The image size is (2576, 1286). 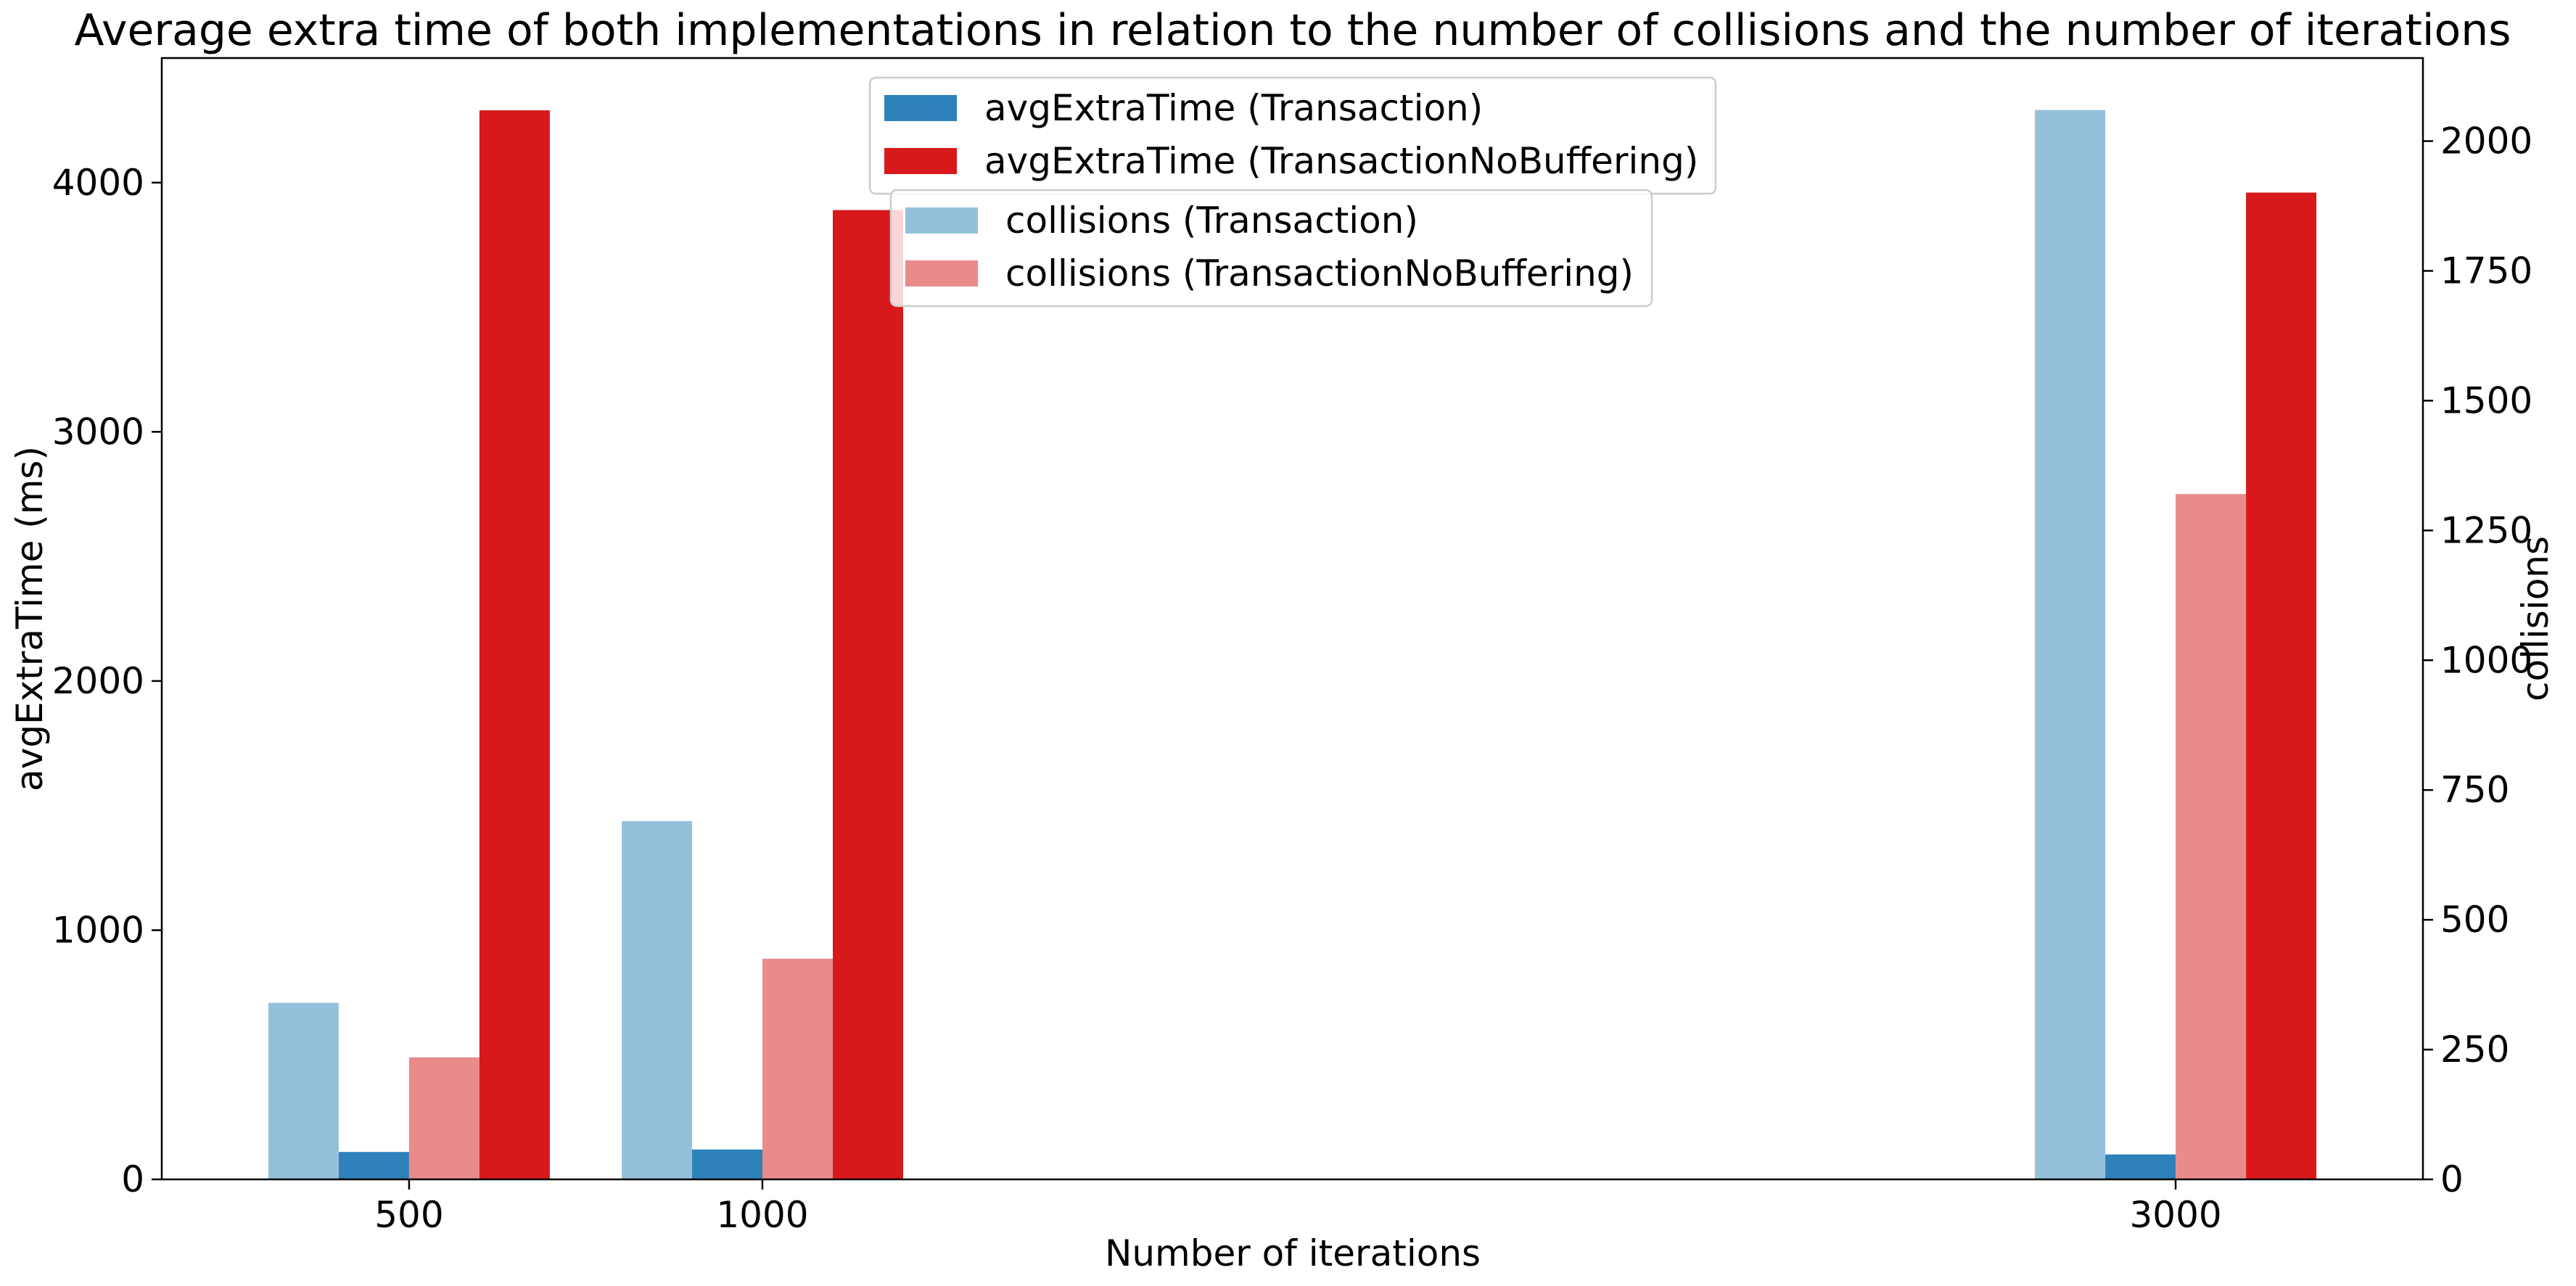 What do you see at coordinates (2486, 660) in the screenshot?
I see `y2-tick-label: 1000` at bounding box center [2486, 660].